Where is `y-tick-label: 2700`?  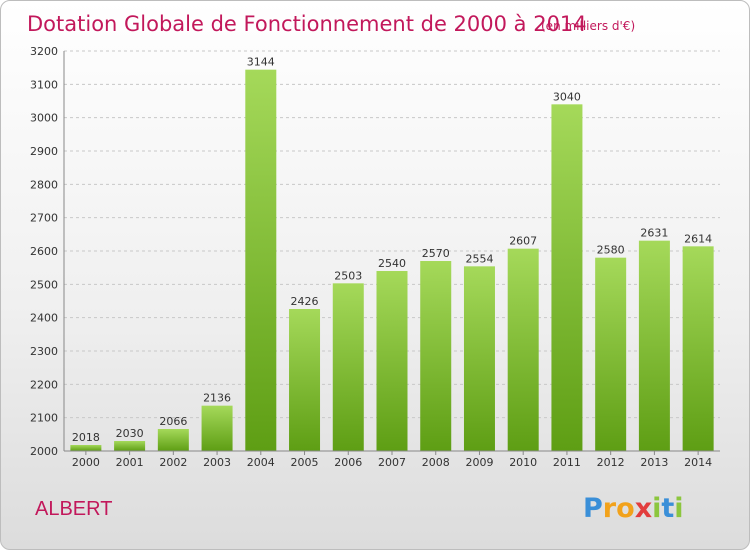 y-tick-label: 2700 is located at coordinates (44, 218).